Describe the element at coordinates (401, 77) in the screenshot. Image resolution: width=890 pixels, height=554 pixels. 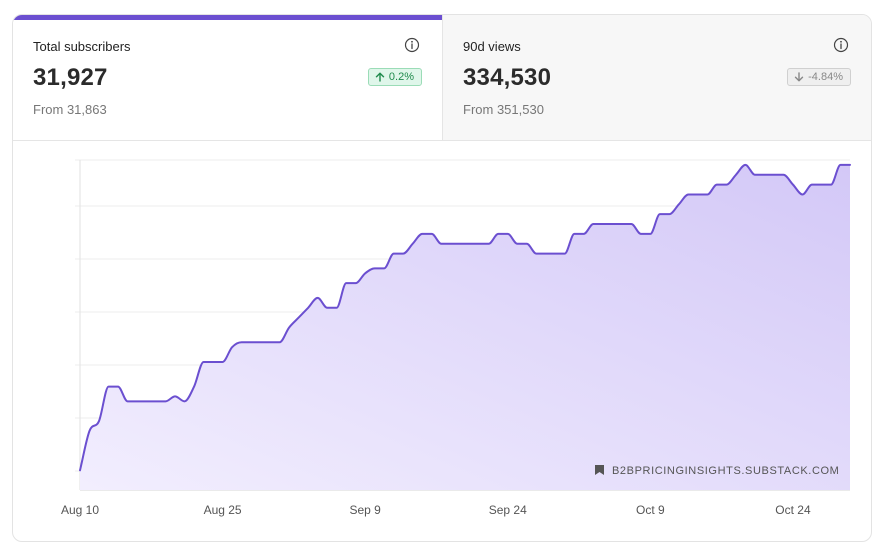
I see `change-percent: 0.2%` at that location.